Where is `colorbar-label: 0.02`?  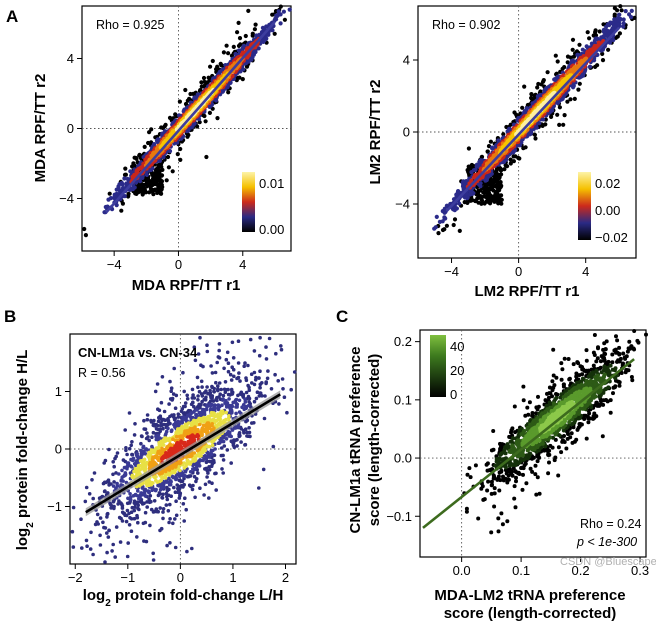
colorbar-label: 0.02 is located at coordinates (607, 183).